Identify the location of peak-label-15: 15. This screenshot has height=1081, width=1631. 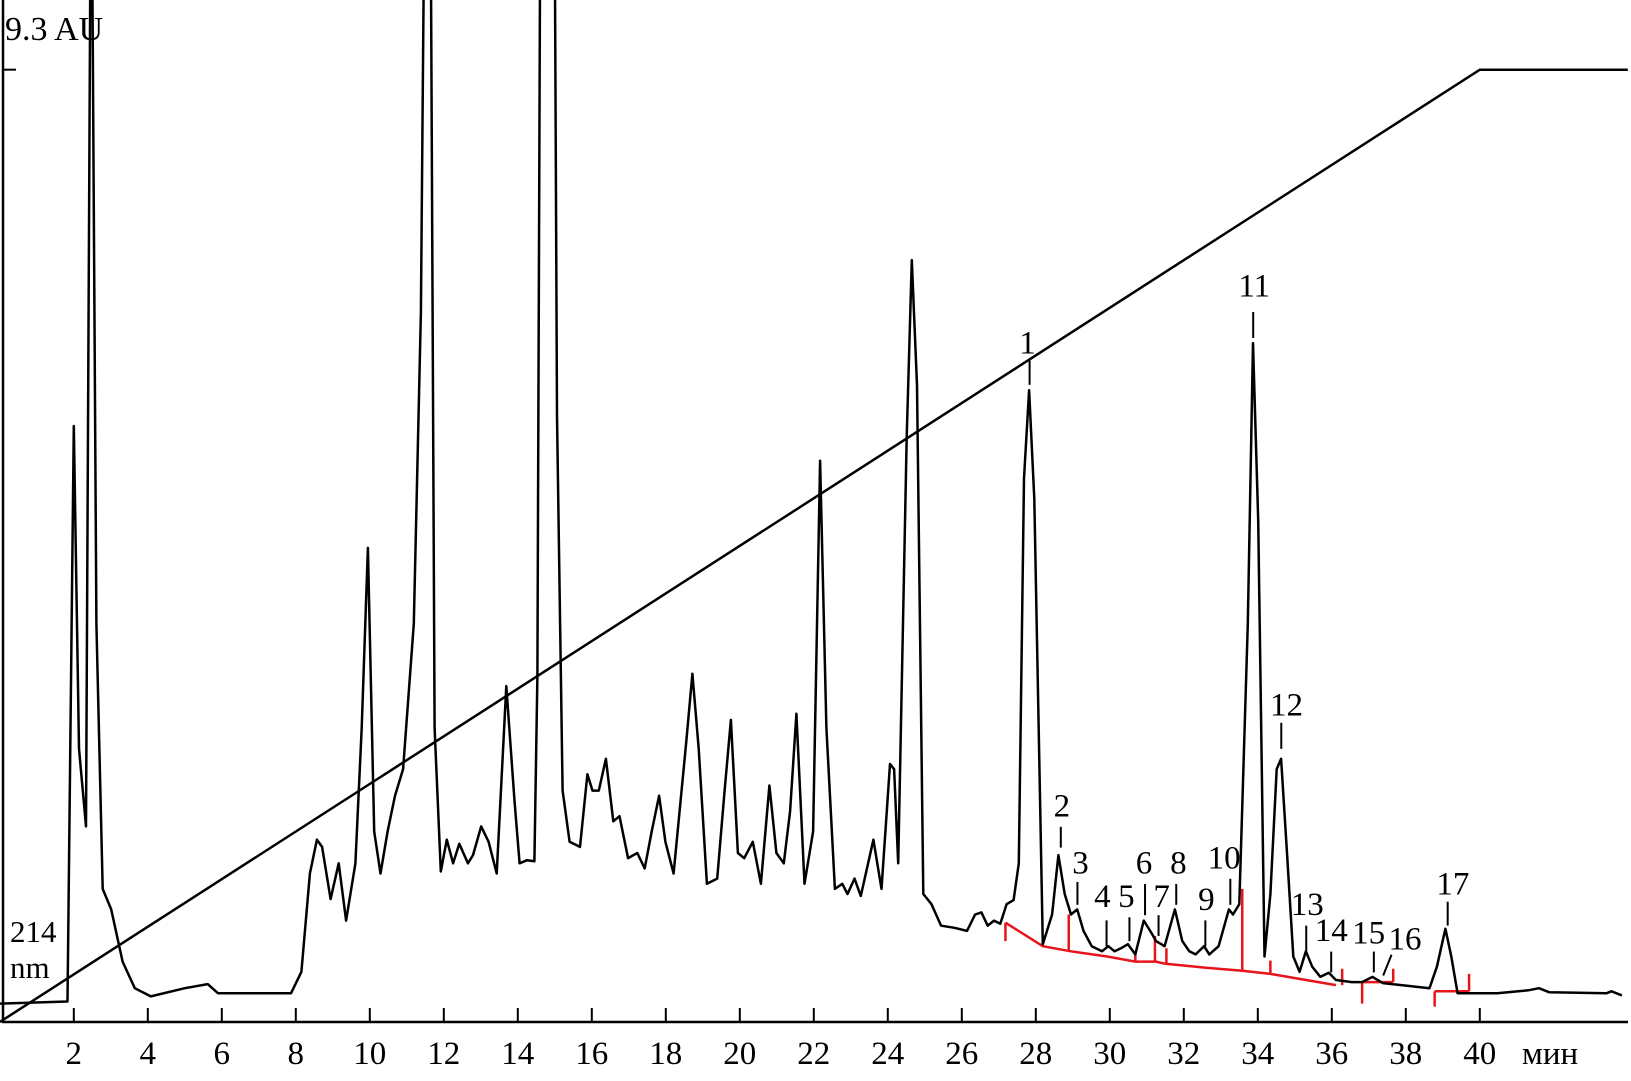
(1368, 933).